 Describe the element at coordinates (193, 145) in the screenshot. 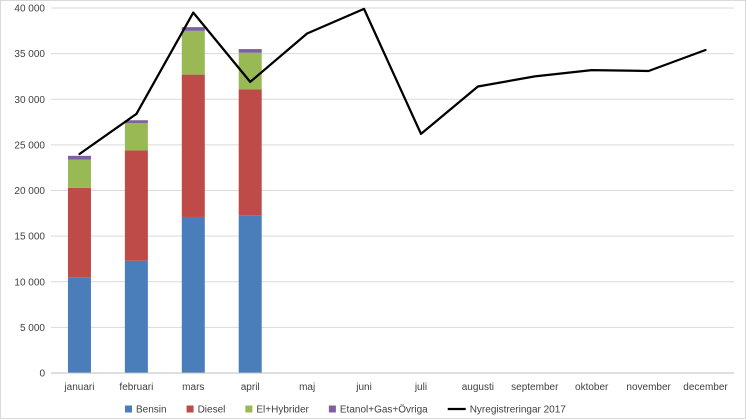

I see `bar-diesel-mars` at that location.